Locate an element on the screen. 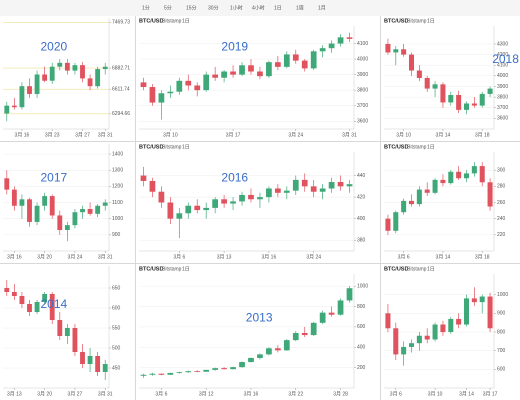 Image resolution: width=520 pixels, height=400 pixels. y-tick-label: 6882.71 is located at coordinates (121, 68).